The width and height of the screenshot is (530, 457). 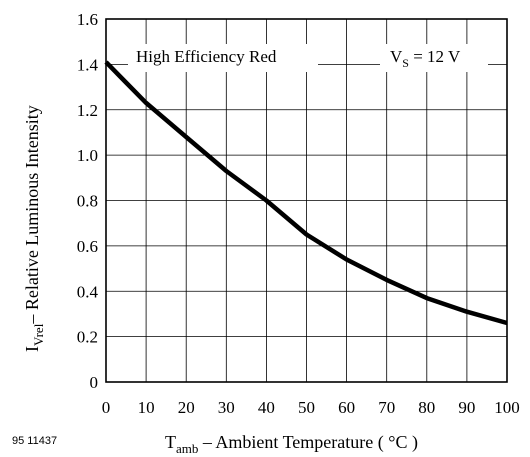 What do you see at coordinates (226, 407) in the screenshot?
I see `x-tick-label: 30` at bounding box center [226, 407].